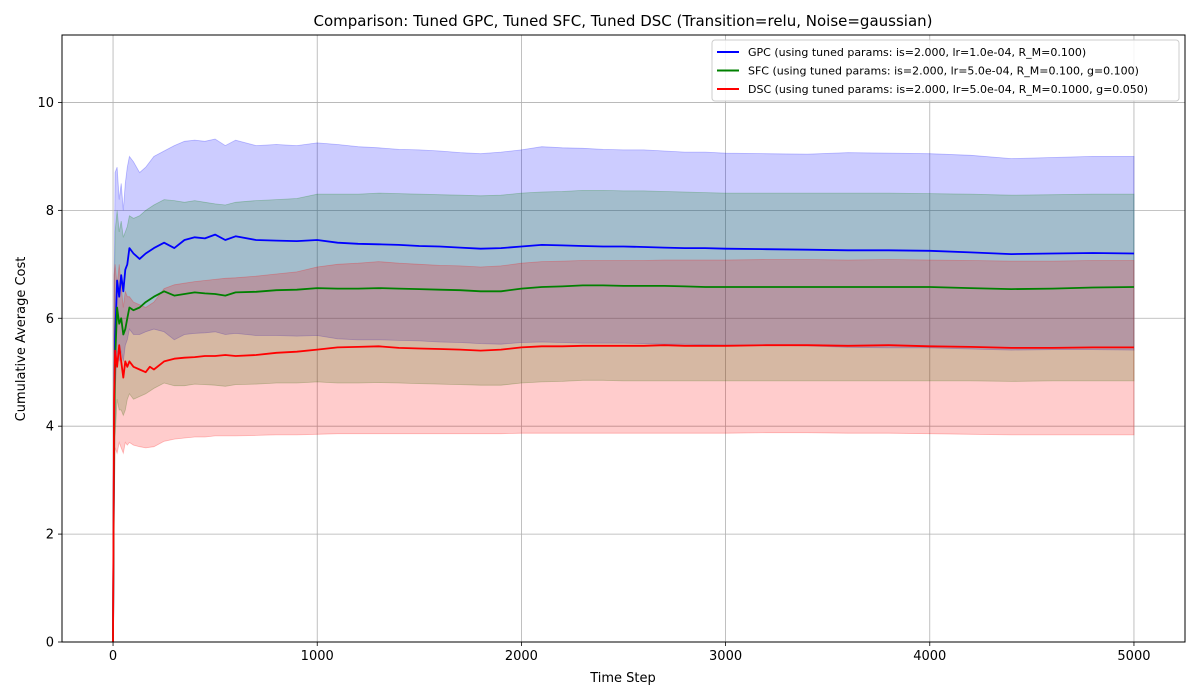 The height and width of the screenshot is (700, 1200). Describe the element at coordinates (50, 427) in the screenshot. I see `y-tick-label: 4` at that location.